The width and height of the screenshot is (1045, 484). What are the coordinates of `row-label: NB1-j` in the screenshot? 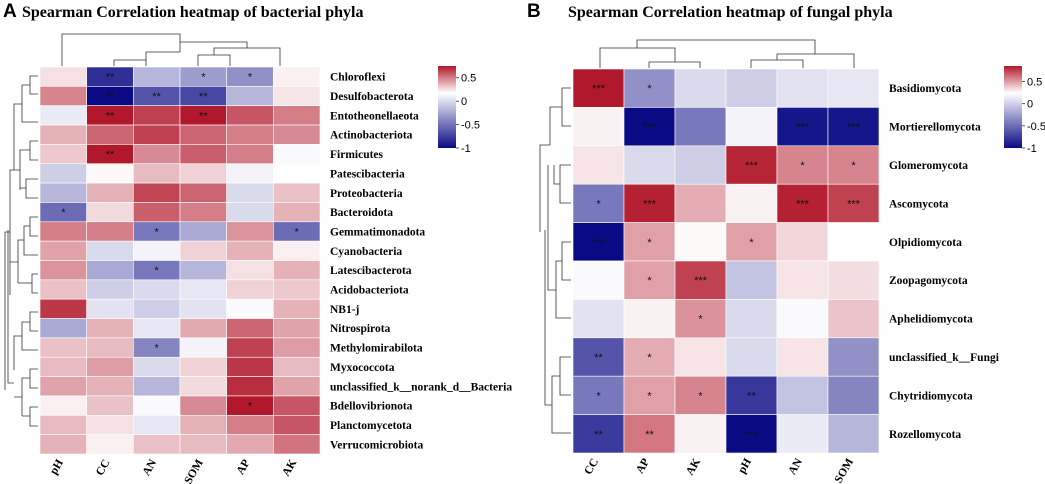 It's located at (345, 310).